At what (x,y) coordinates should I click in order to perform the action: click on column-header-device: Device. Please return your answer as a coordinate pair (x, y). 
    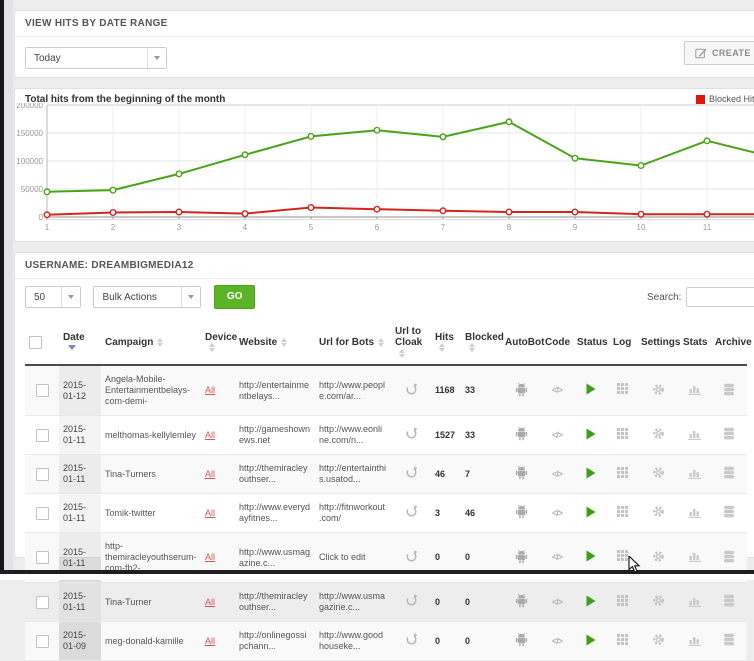
    Looking at the image, I should click on (219, 343).